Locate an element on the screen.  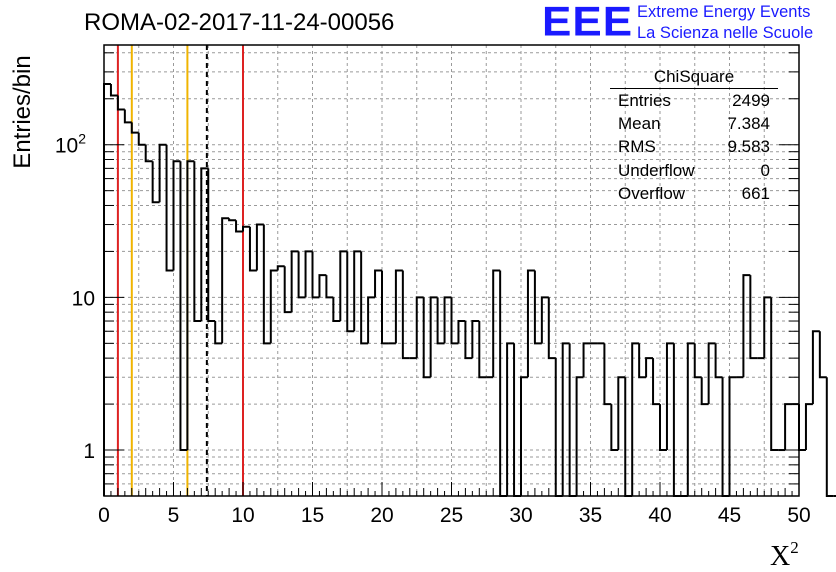
x-tick-label: 10 is located at coordinates (242, 515).